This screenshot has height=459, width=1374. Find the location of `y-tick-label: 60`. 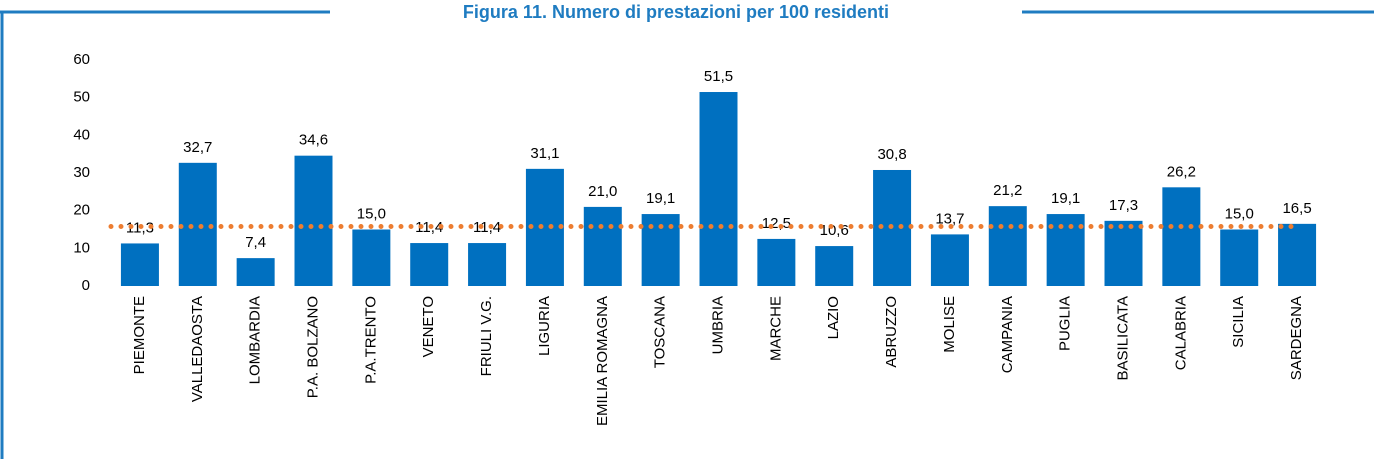

y-tick-label: 60 is located at coordinates (81, 59).